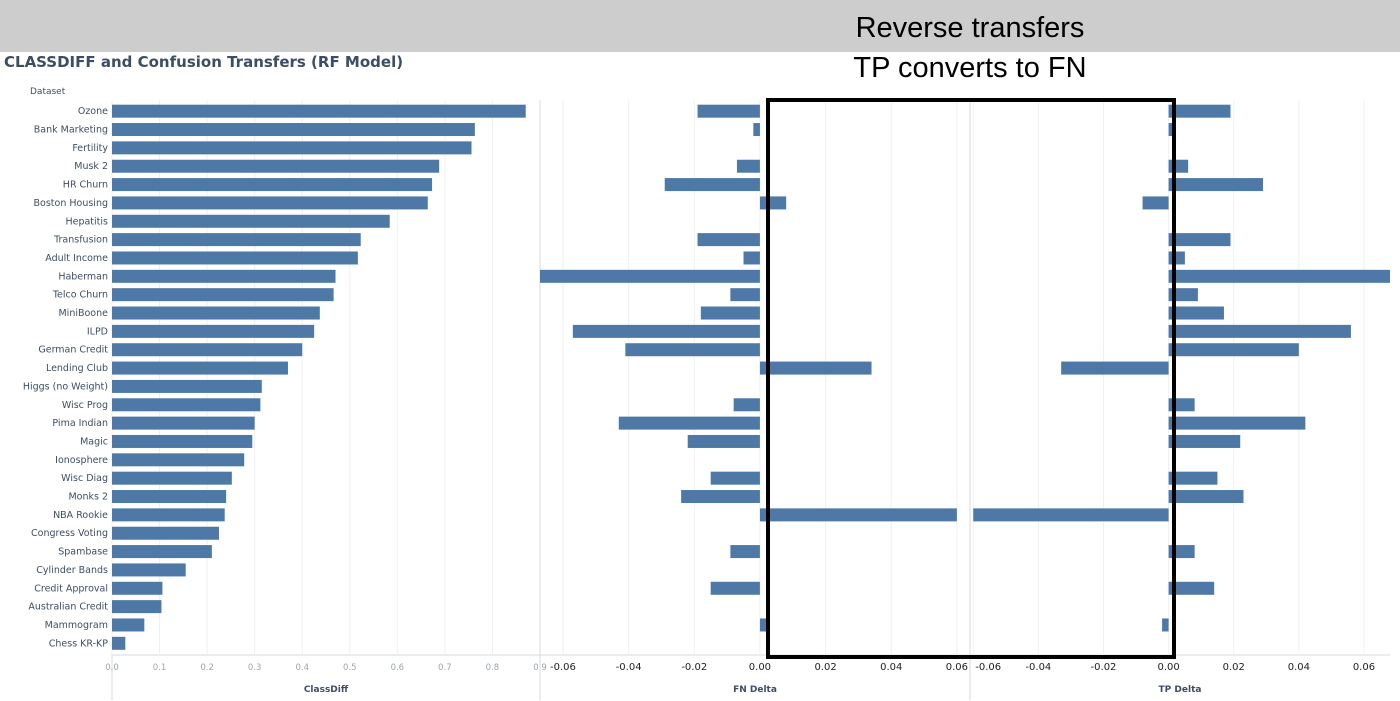 The image size is (1400, 701). I want to click on category-label: Fertility, so click(90, 148).